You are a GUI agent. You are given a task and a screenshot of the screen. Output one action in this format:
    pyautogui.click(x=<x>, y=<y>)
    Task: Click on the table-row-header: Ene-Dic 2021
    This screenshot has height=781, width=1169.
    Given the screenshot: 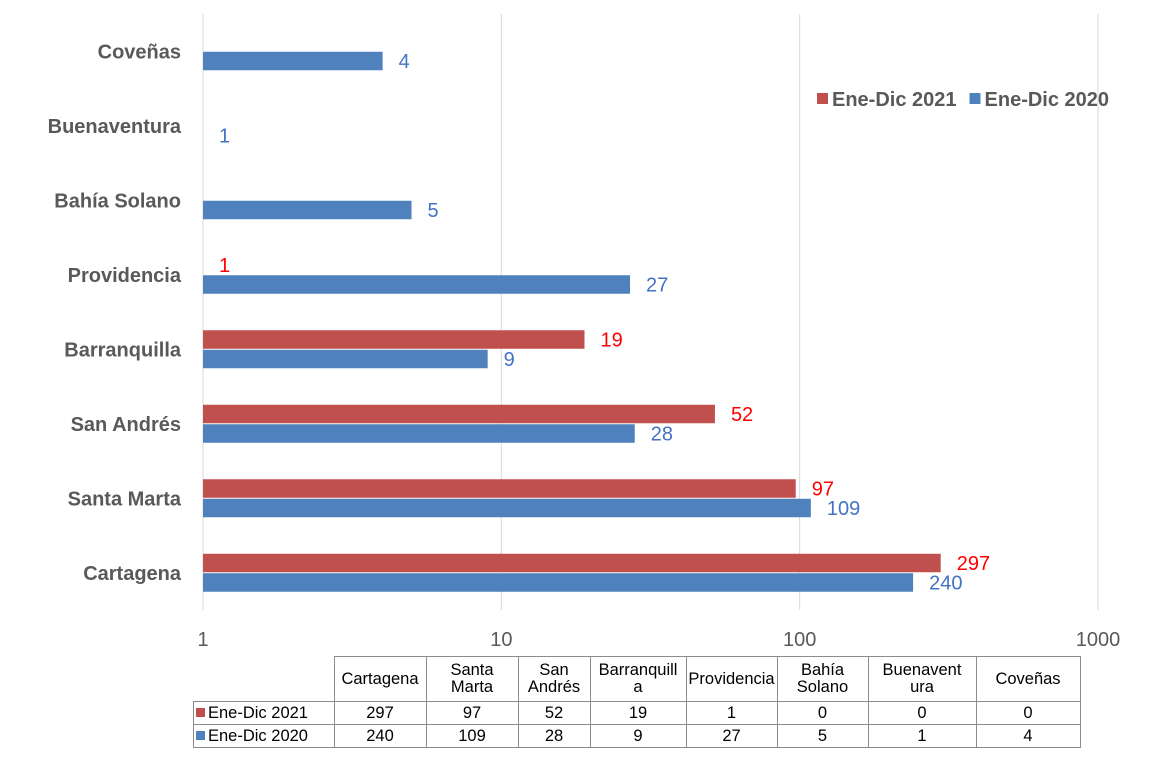 What is the action you would take?
    pyautogui.click(x=264, y=713)
    